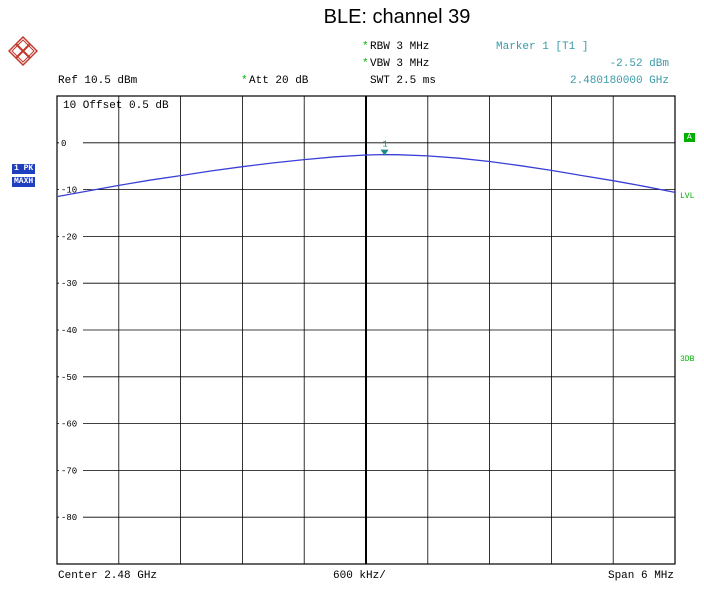 Image resolution: width=704 pixels, height=590 pixels. I want to click on chart-title: BLE: channel 39, so click(397, 17).